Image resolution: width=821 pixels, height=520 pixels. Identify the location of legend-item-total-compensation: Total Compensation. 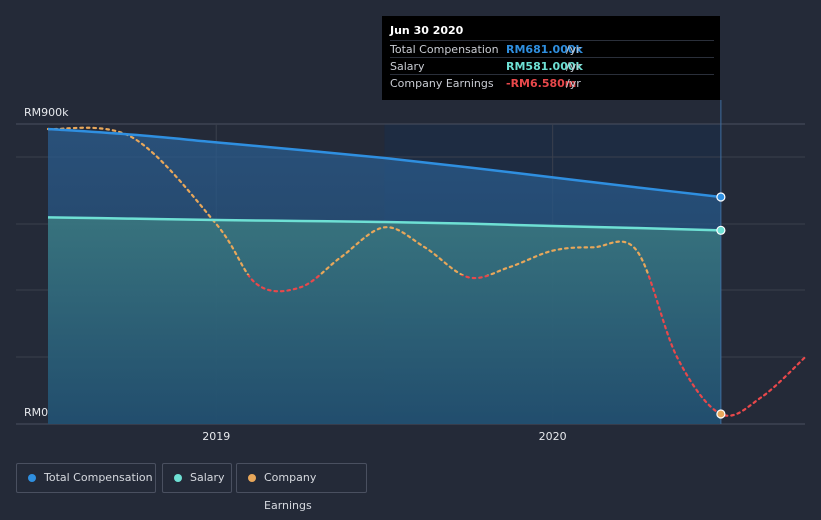
(86, 478).